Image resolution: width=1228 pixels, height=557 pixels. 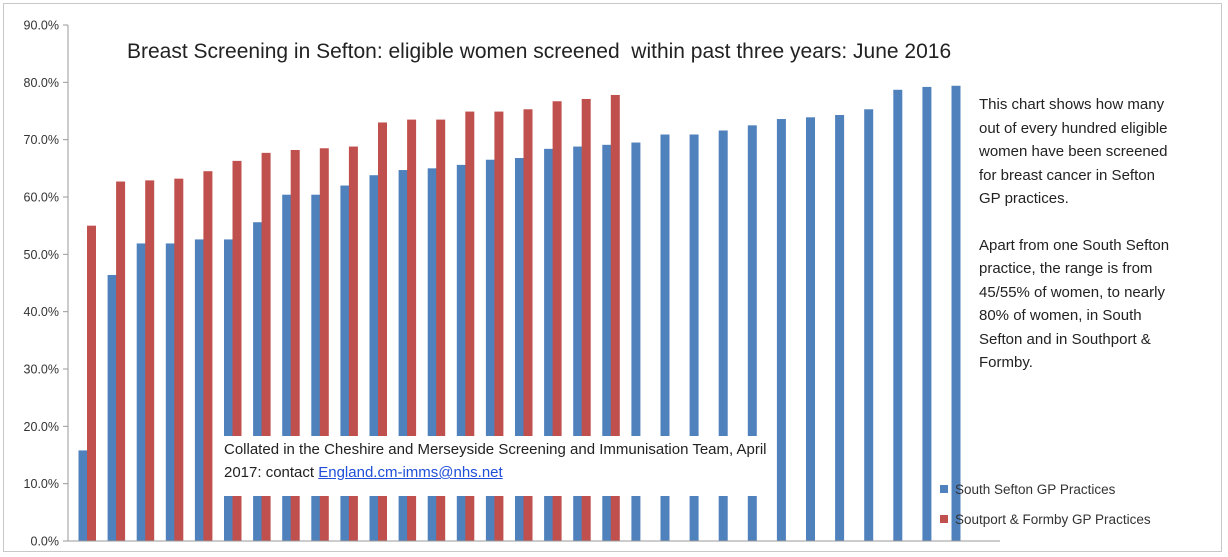 What do you see at coordinates (41, 83) in the screenshot?
I see `y-tick-label: 80.0%` at bounding box center [41, 83].